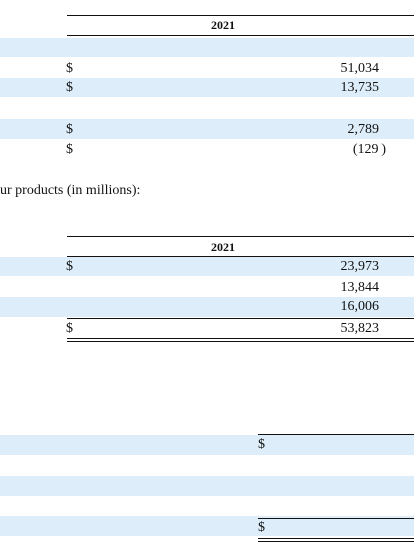  Describe the element at coordinates (240, 318) in the screenshot. I see `table2-subtotal-rule` at that location.